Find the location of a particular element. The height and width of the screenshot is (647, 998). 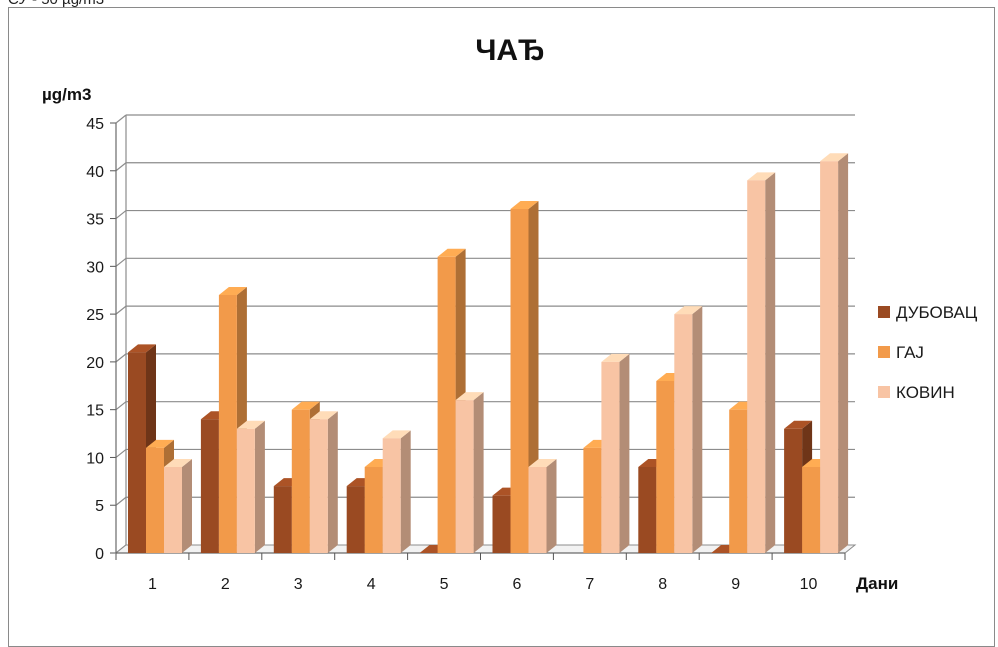

y-tick-label: 25 is located at coordinates (95, 315).